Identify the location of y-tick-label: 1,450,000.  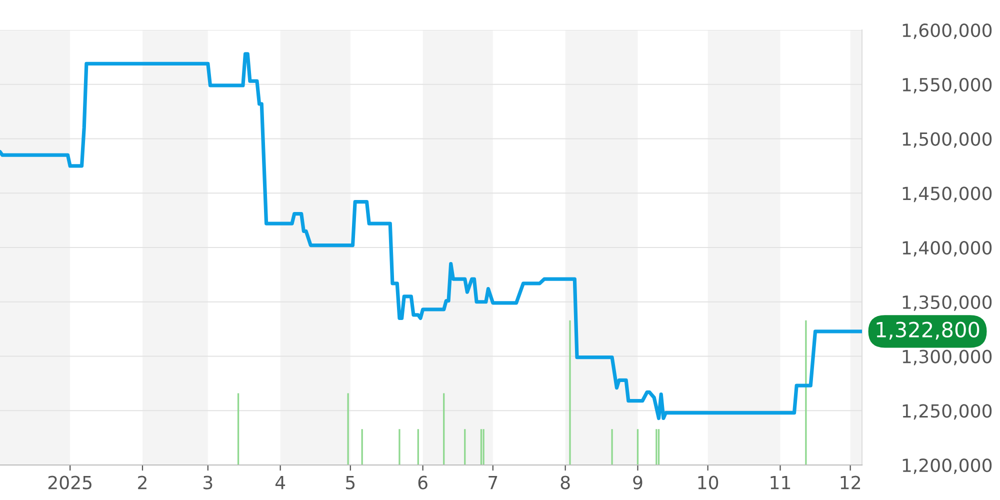
(947, 194).